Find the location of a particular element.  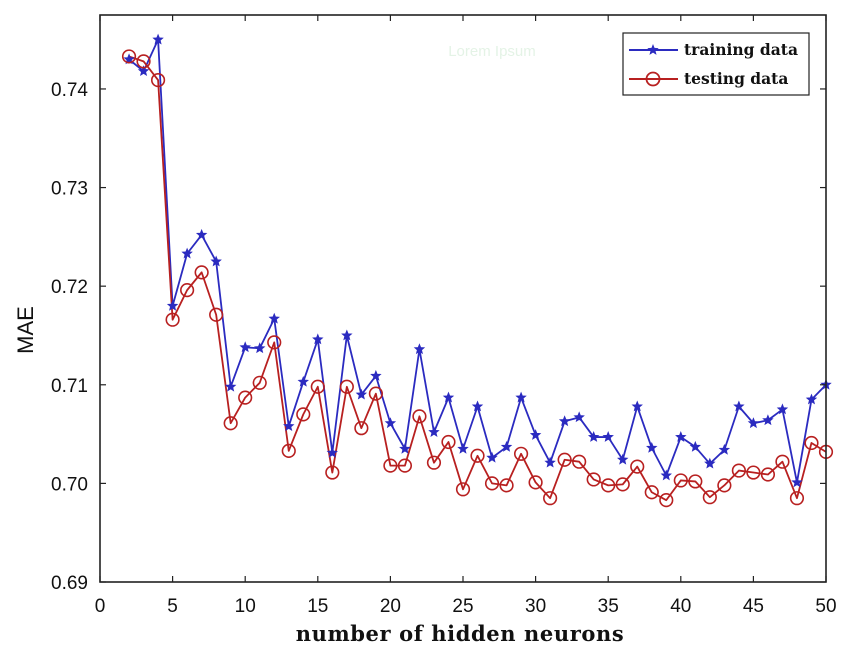

legend-marker-training is located at coordinates (653, 49).